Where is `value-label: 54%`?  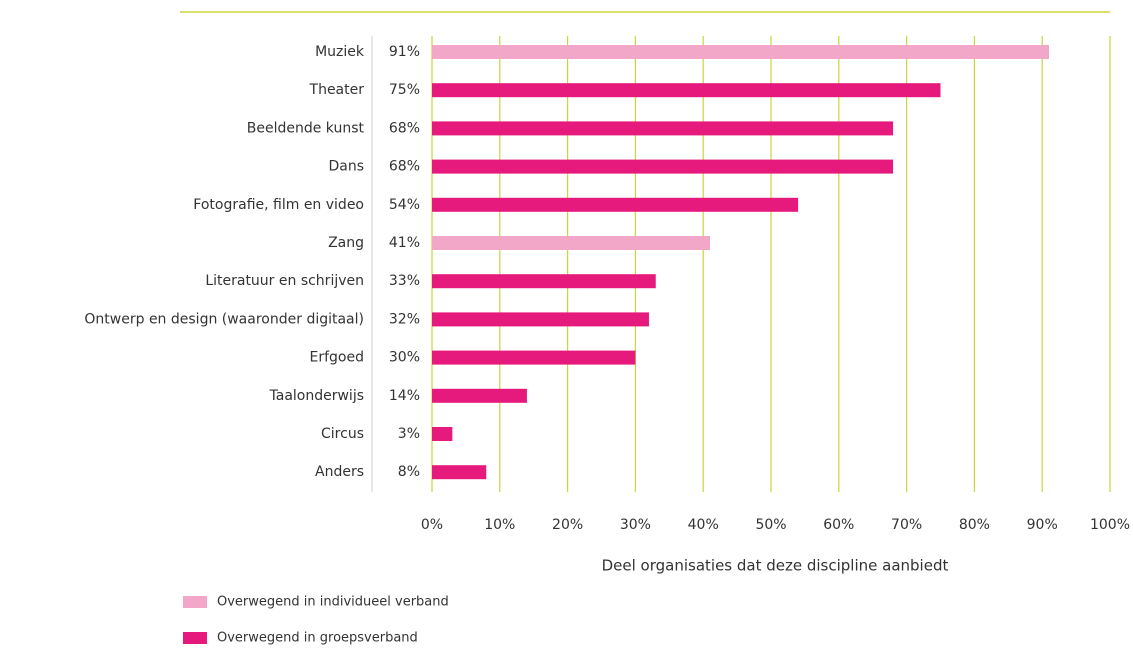
value-label: 54% is located at coordinates (404, 205).